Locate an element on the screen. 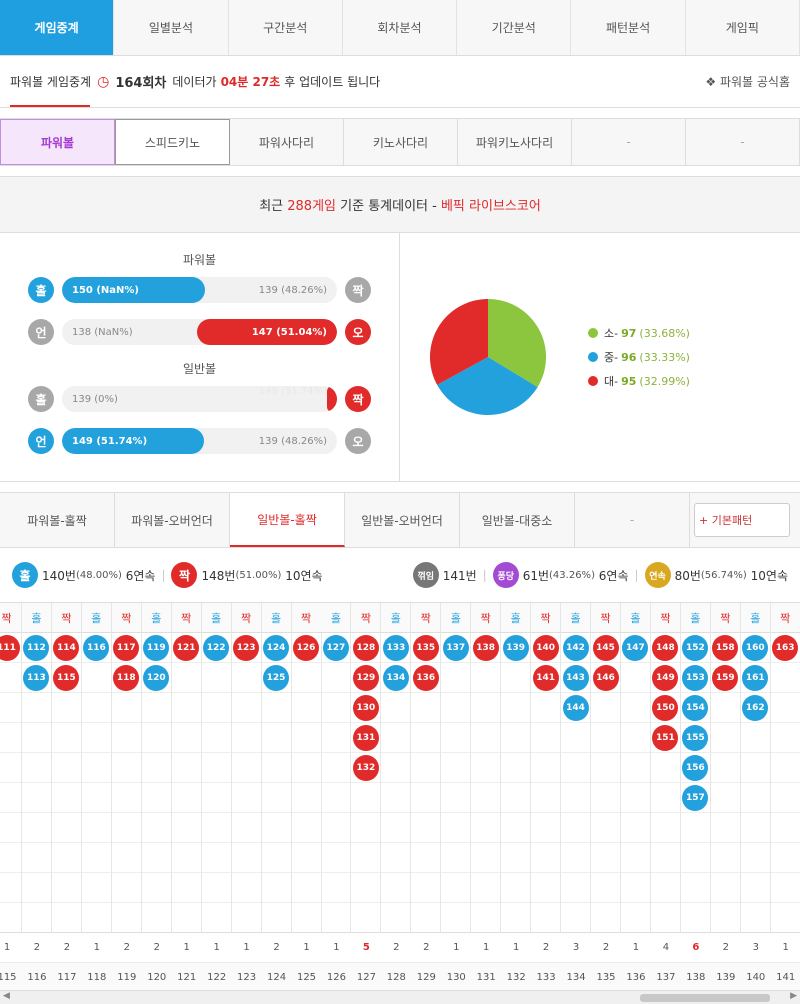 Image resolution: width=800 pixels, height=1004 pixels. main-tab: 기간분석 is located at coordinates (514, 27).